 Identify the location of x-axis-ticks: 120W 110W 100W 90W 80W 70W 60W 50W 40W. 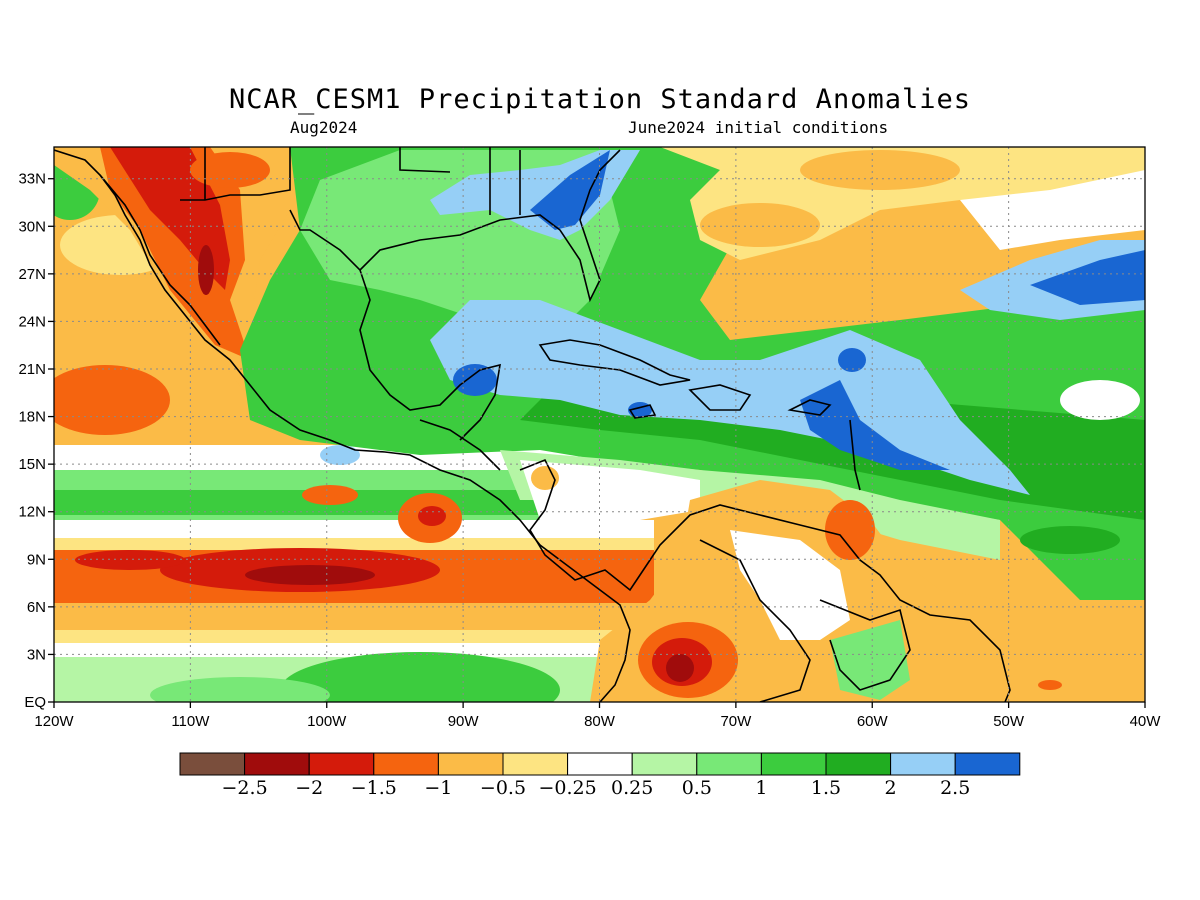
(597, 716).